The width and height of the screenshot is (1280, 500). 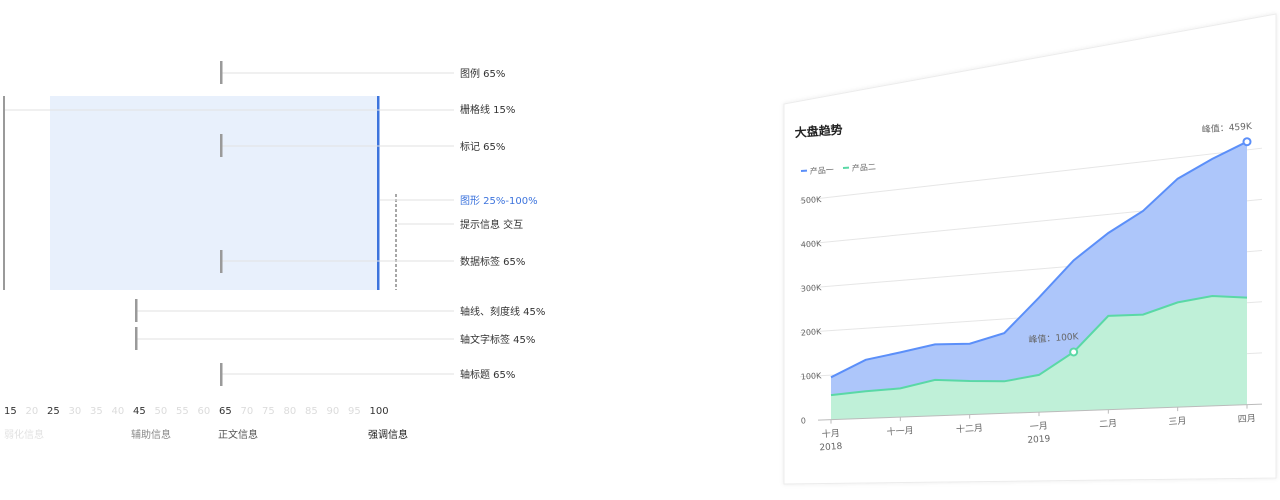 What do you see at coordinates (491, 224) in the screenshot?
I see `label-tooltip: 提示信息 交互` at bounding box center [491, 224].